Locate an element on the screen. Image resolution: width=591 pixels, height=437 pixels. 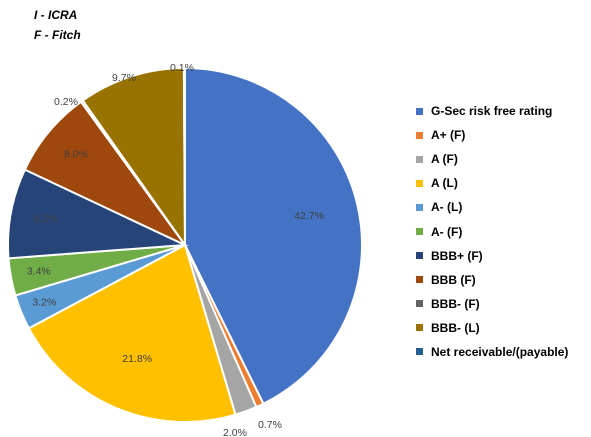
slice-data-label: 0.7% is located at coordinates (270, 425).